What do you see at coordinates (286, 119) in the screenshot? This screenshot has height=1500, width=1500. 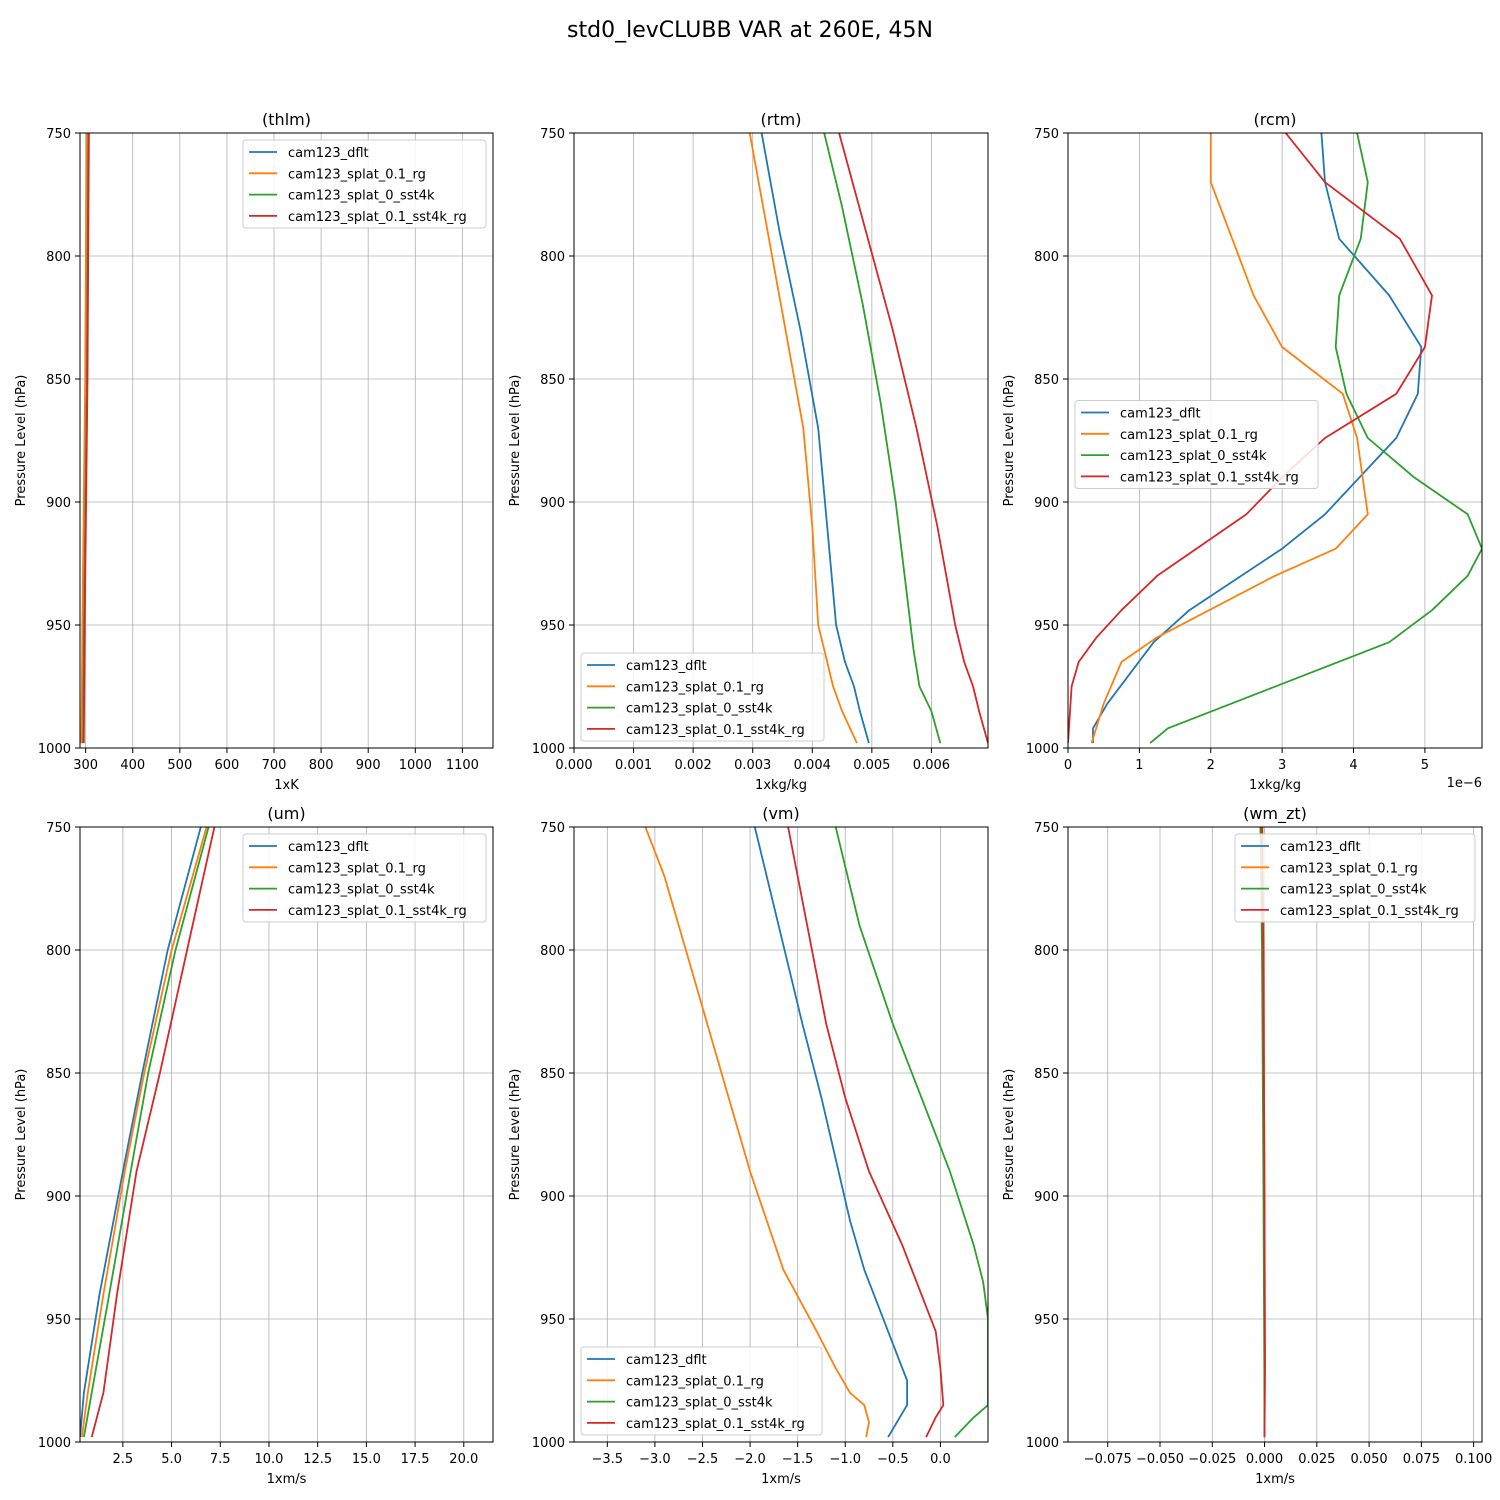 I see `subplot-title: (thlm)` at bounding box center [286, 119].